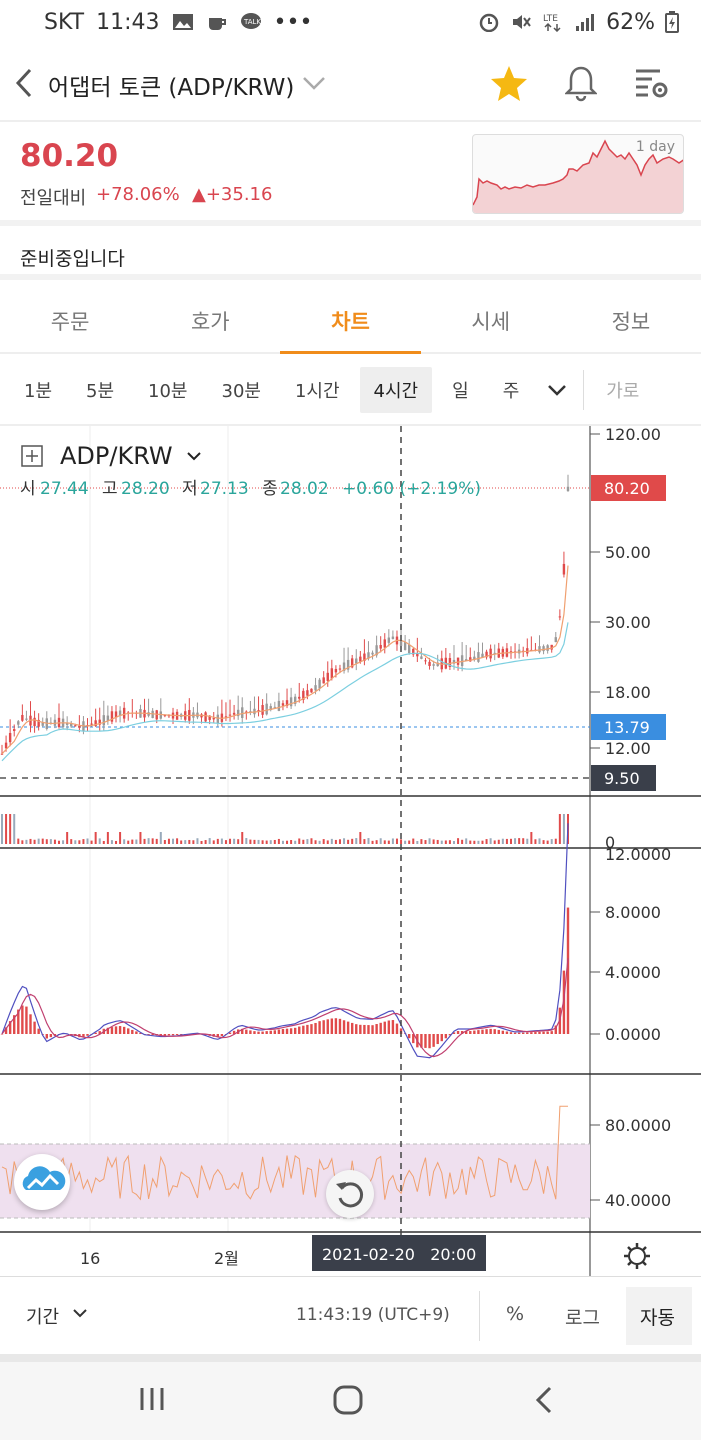 The image size is (701, 1440). I want to click on home-icon, so click(348, 1400).